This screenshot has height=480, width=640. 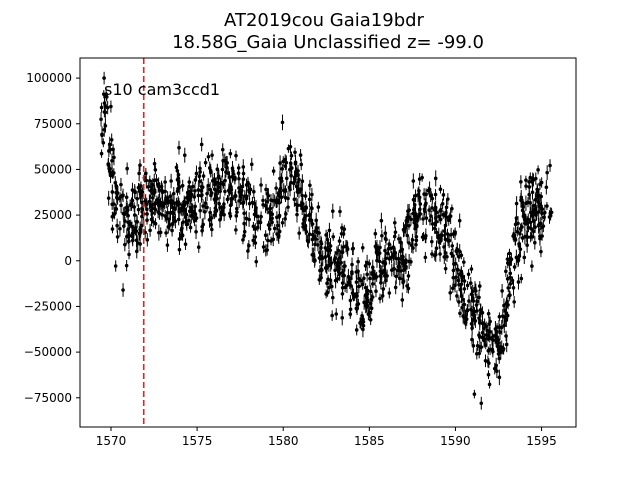 I want to click on x-axis: 1570 1575 1580 1585 1590 1595, so click(x=326, y=437).